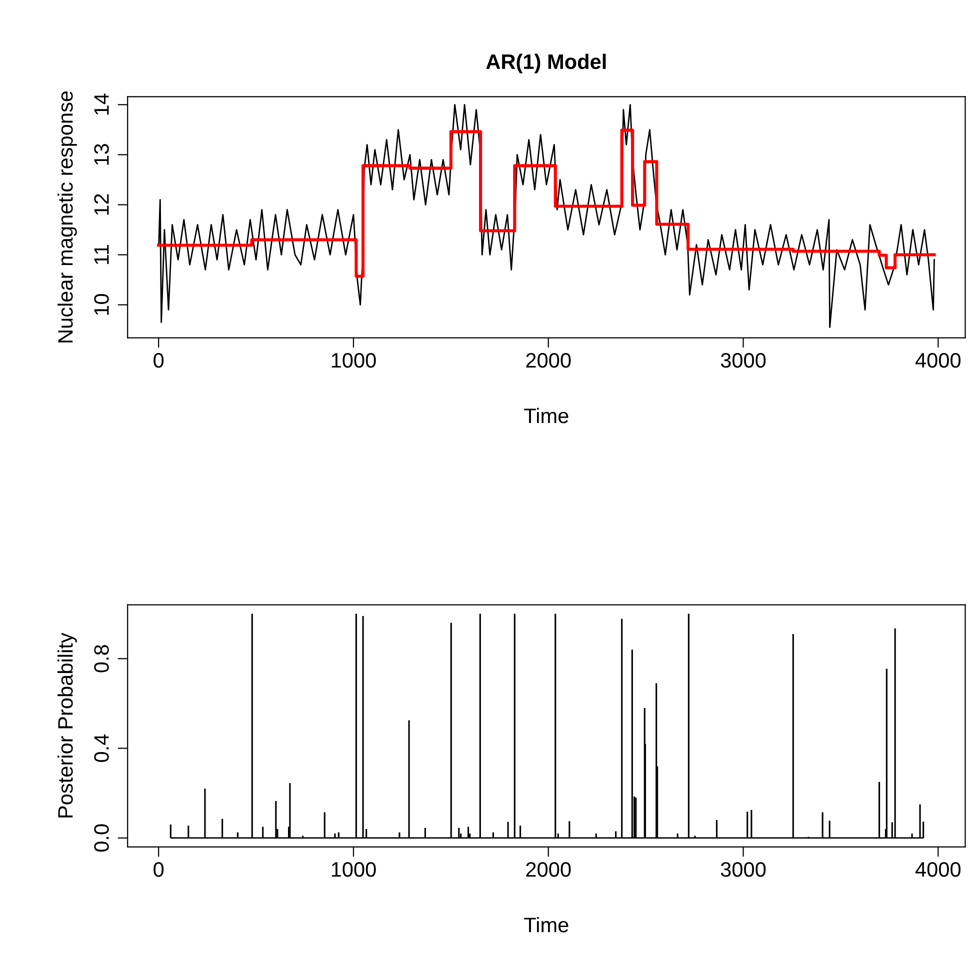 Image resolution: width=974 pixels, height=957 pixels. Describe the element at coordinates (101, 748) in the screenshot. I see `y-tick-label: 0.4` at that location.